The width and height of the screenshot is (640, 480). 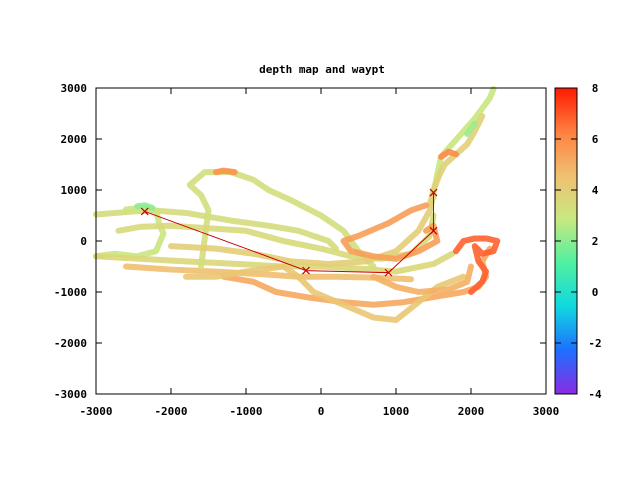 I want to click on colorbar-tick-label: 4, so click(x=595, y=190).